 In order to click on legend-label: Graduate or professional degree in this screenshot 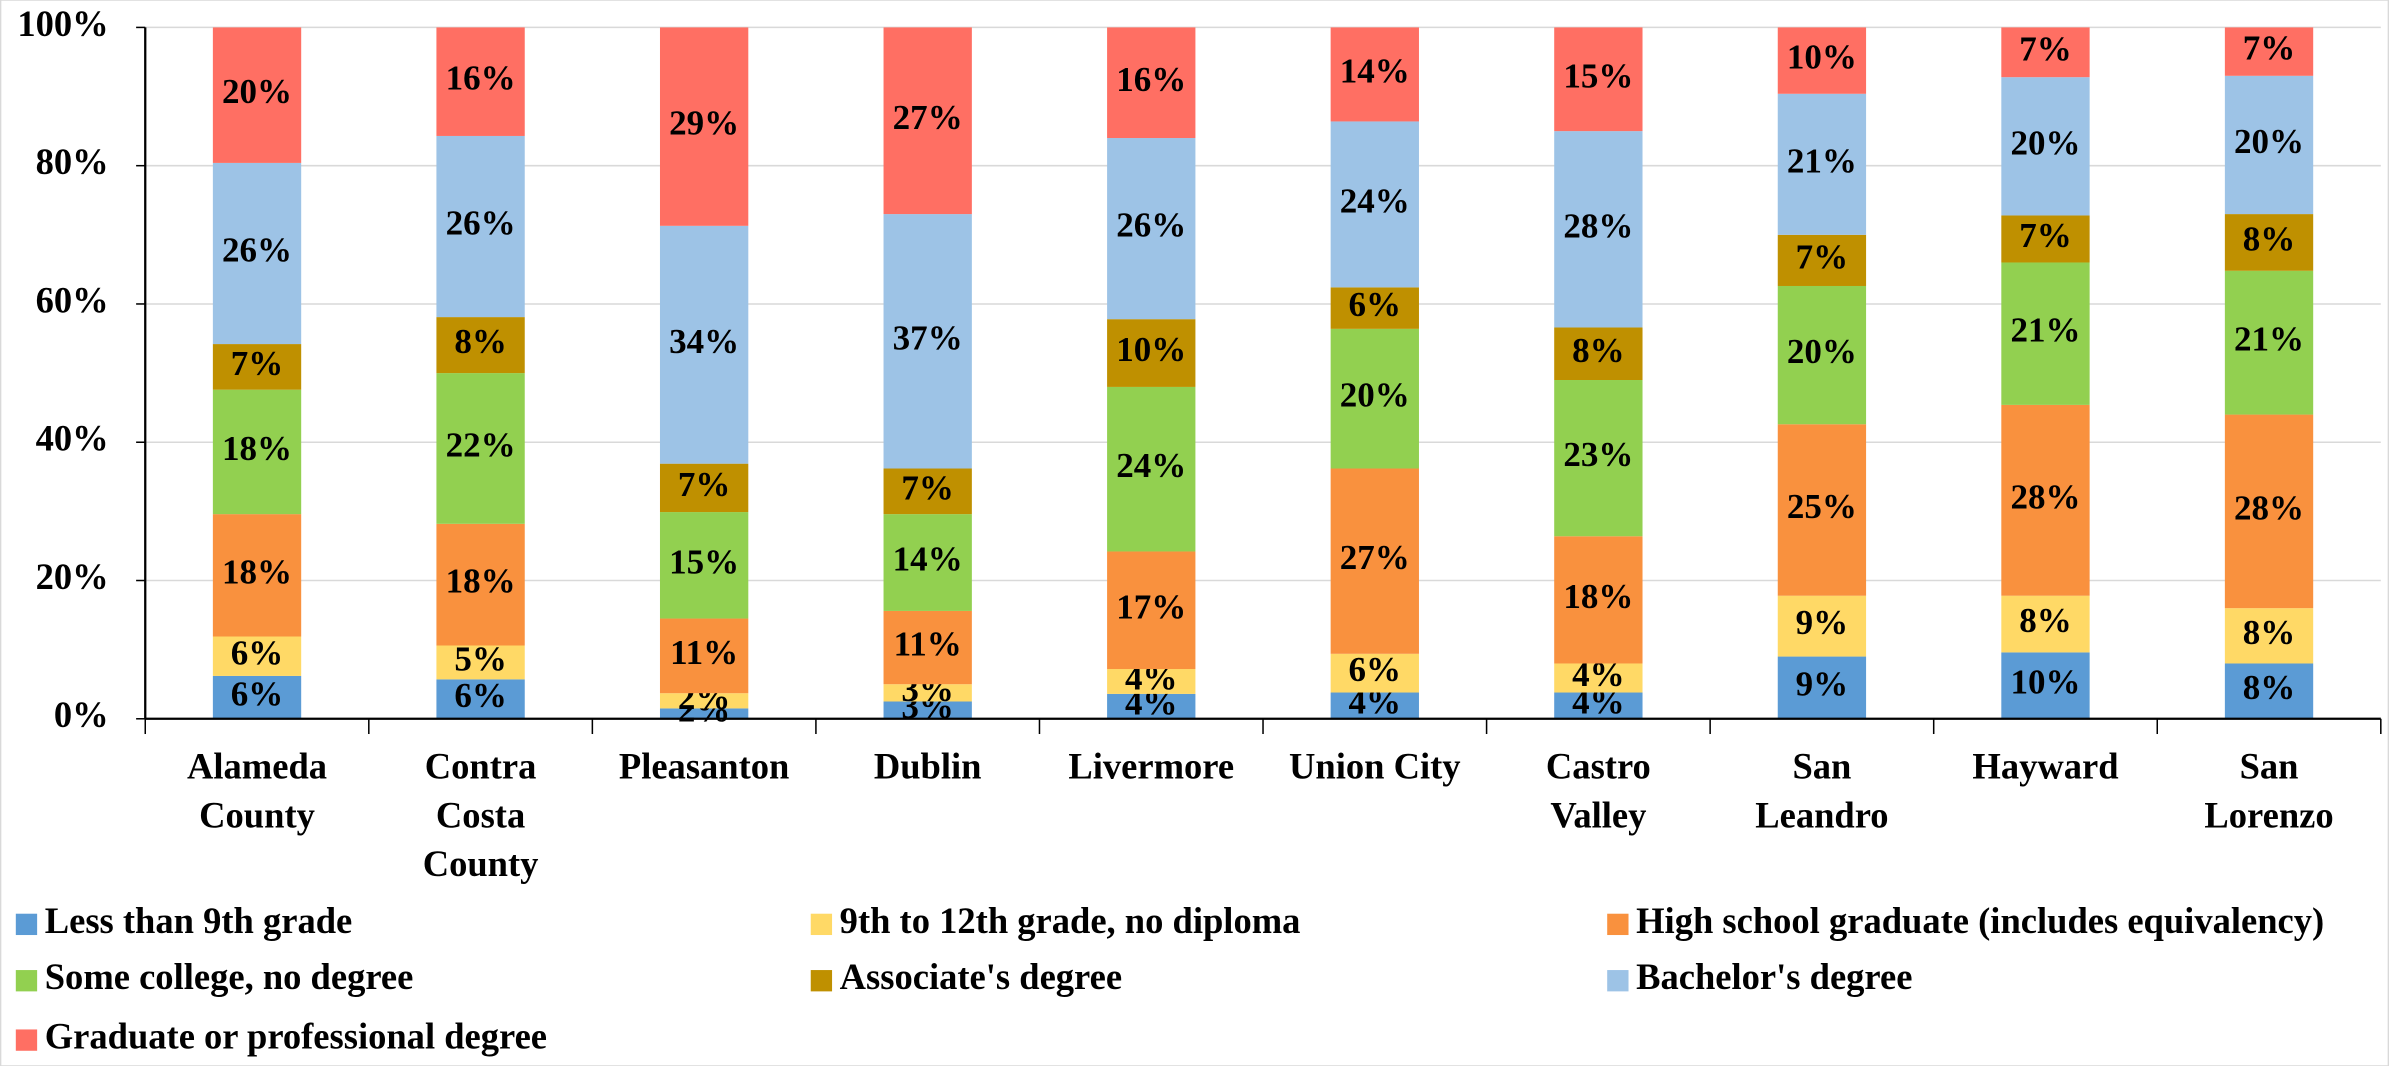, I will do `click(296, 1036)`.